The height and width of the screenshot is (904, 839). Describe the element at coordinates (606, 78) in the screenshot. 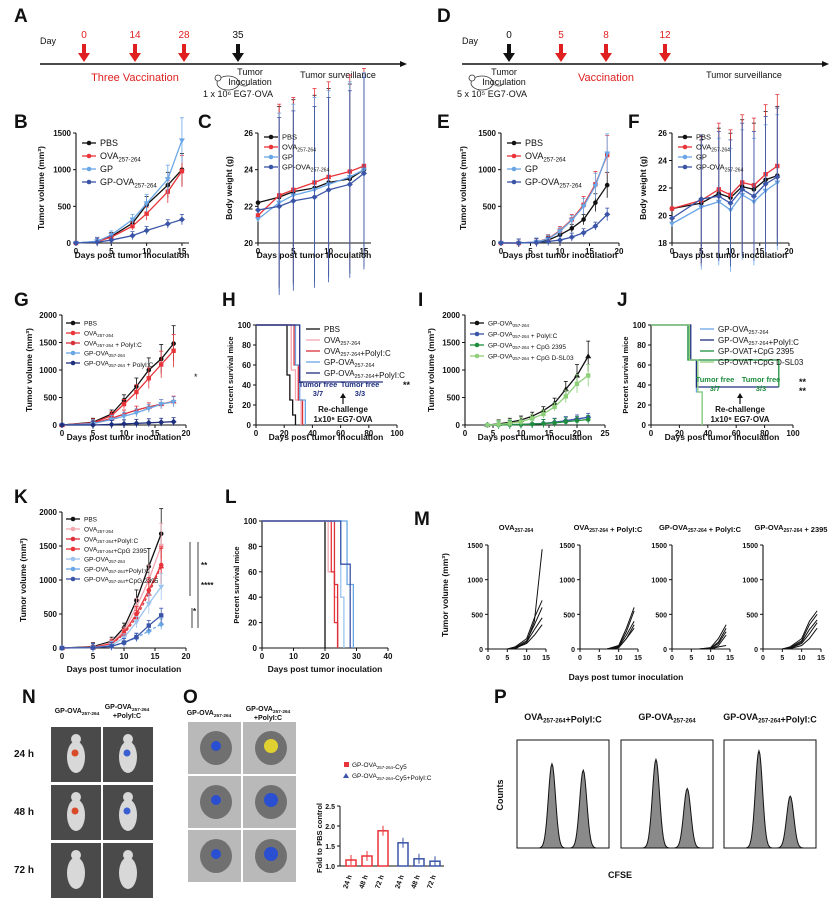

I see `timeline-phase-label: Vaccination` at that location.